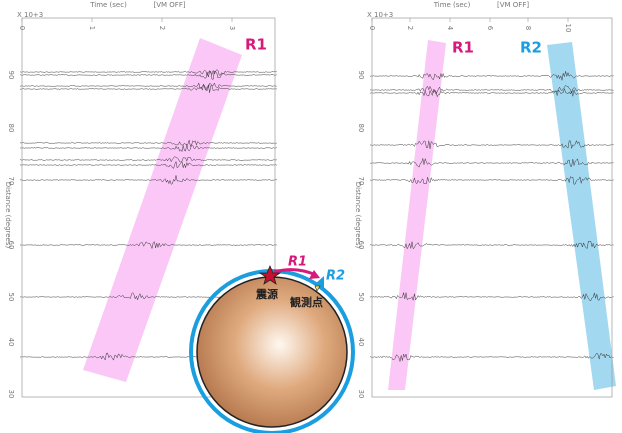 The image size is (622, 433). What do you see at coordinates (490, 28) in the screenshot?
I see `x-tick-label: 6` at bounding box center [490, 28].